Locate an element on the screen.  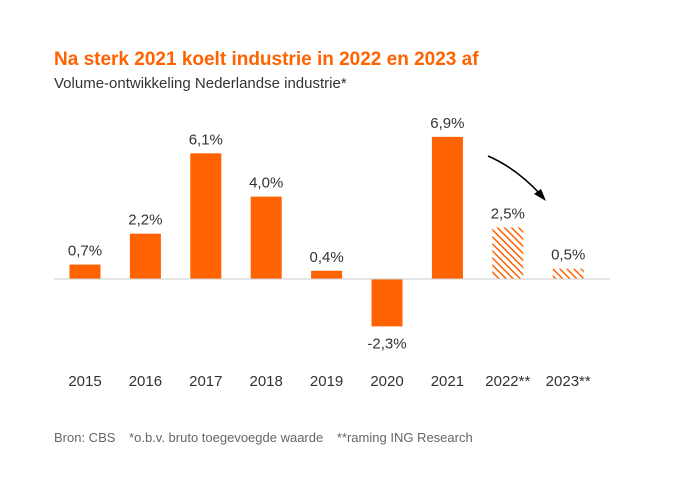
data-label-2018: 4,0% is located at coordinates (266, 183).